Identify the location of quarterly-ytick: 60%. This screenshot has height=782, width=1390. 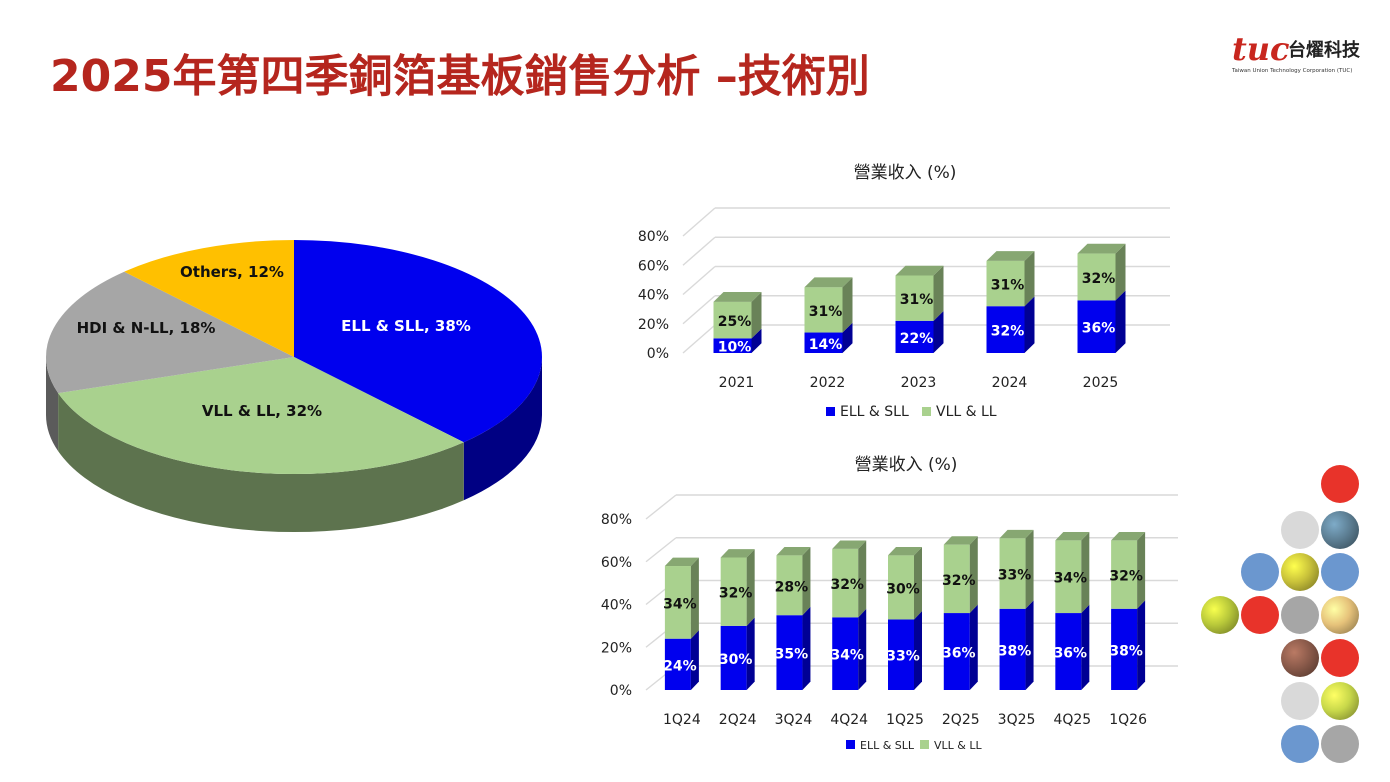
(616, 563).